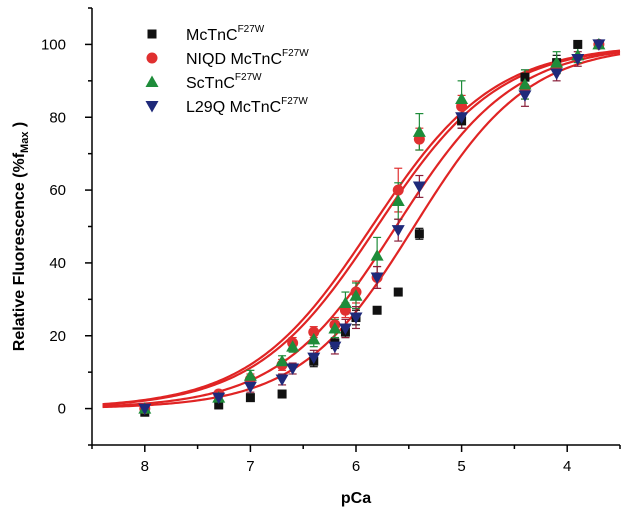 The width and height of the screenshot is (630, 519). Describe the element at coordinates (25, 142) in the screenshot. I see `y-axis-title-subscript: Max` at that location.